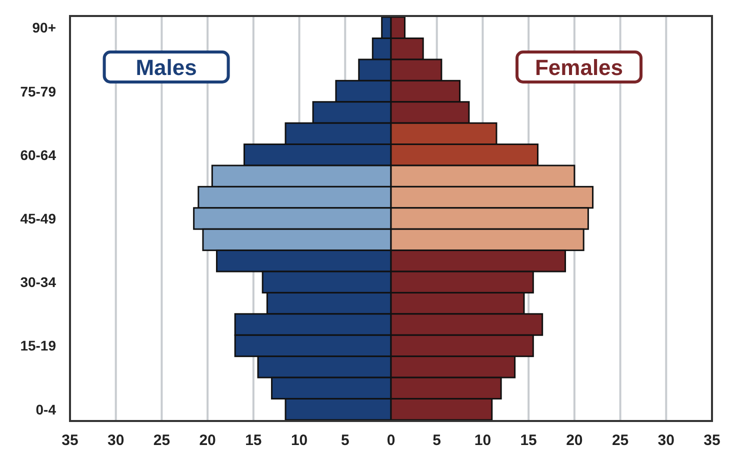  What do you see at coordinates (38, 154) in the screenshot?
I see `y-tick-label: 60-64` at bounding box center [38, 154].